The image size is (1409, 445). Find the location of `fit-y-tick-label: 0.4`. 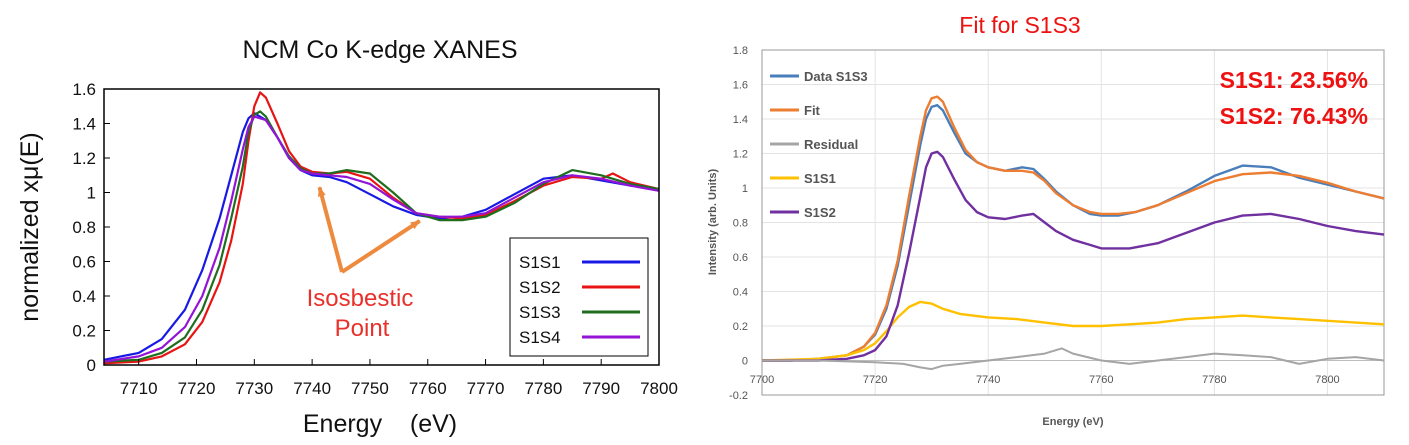

fit-y-tick-label: 0.4 is located at coordinates (740, 293).